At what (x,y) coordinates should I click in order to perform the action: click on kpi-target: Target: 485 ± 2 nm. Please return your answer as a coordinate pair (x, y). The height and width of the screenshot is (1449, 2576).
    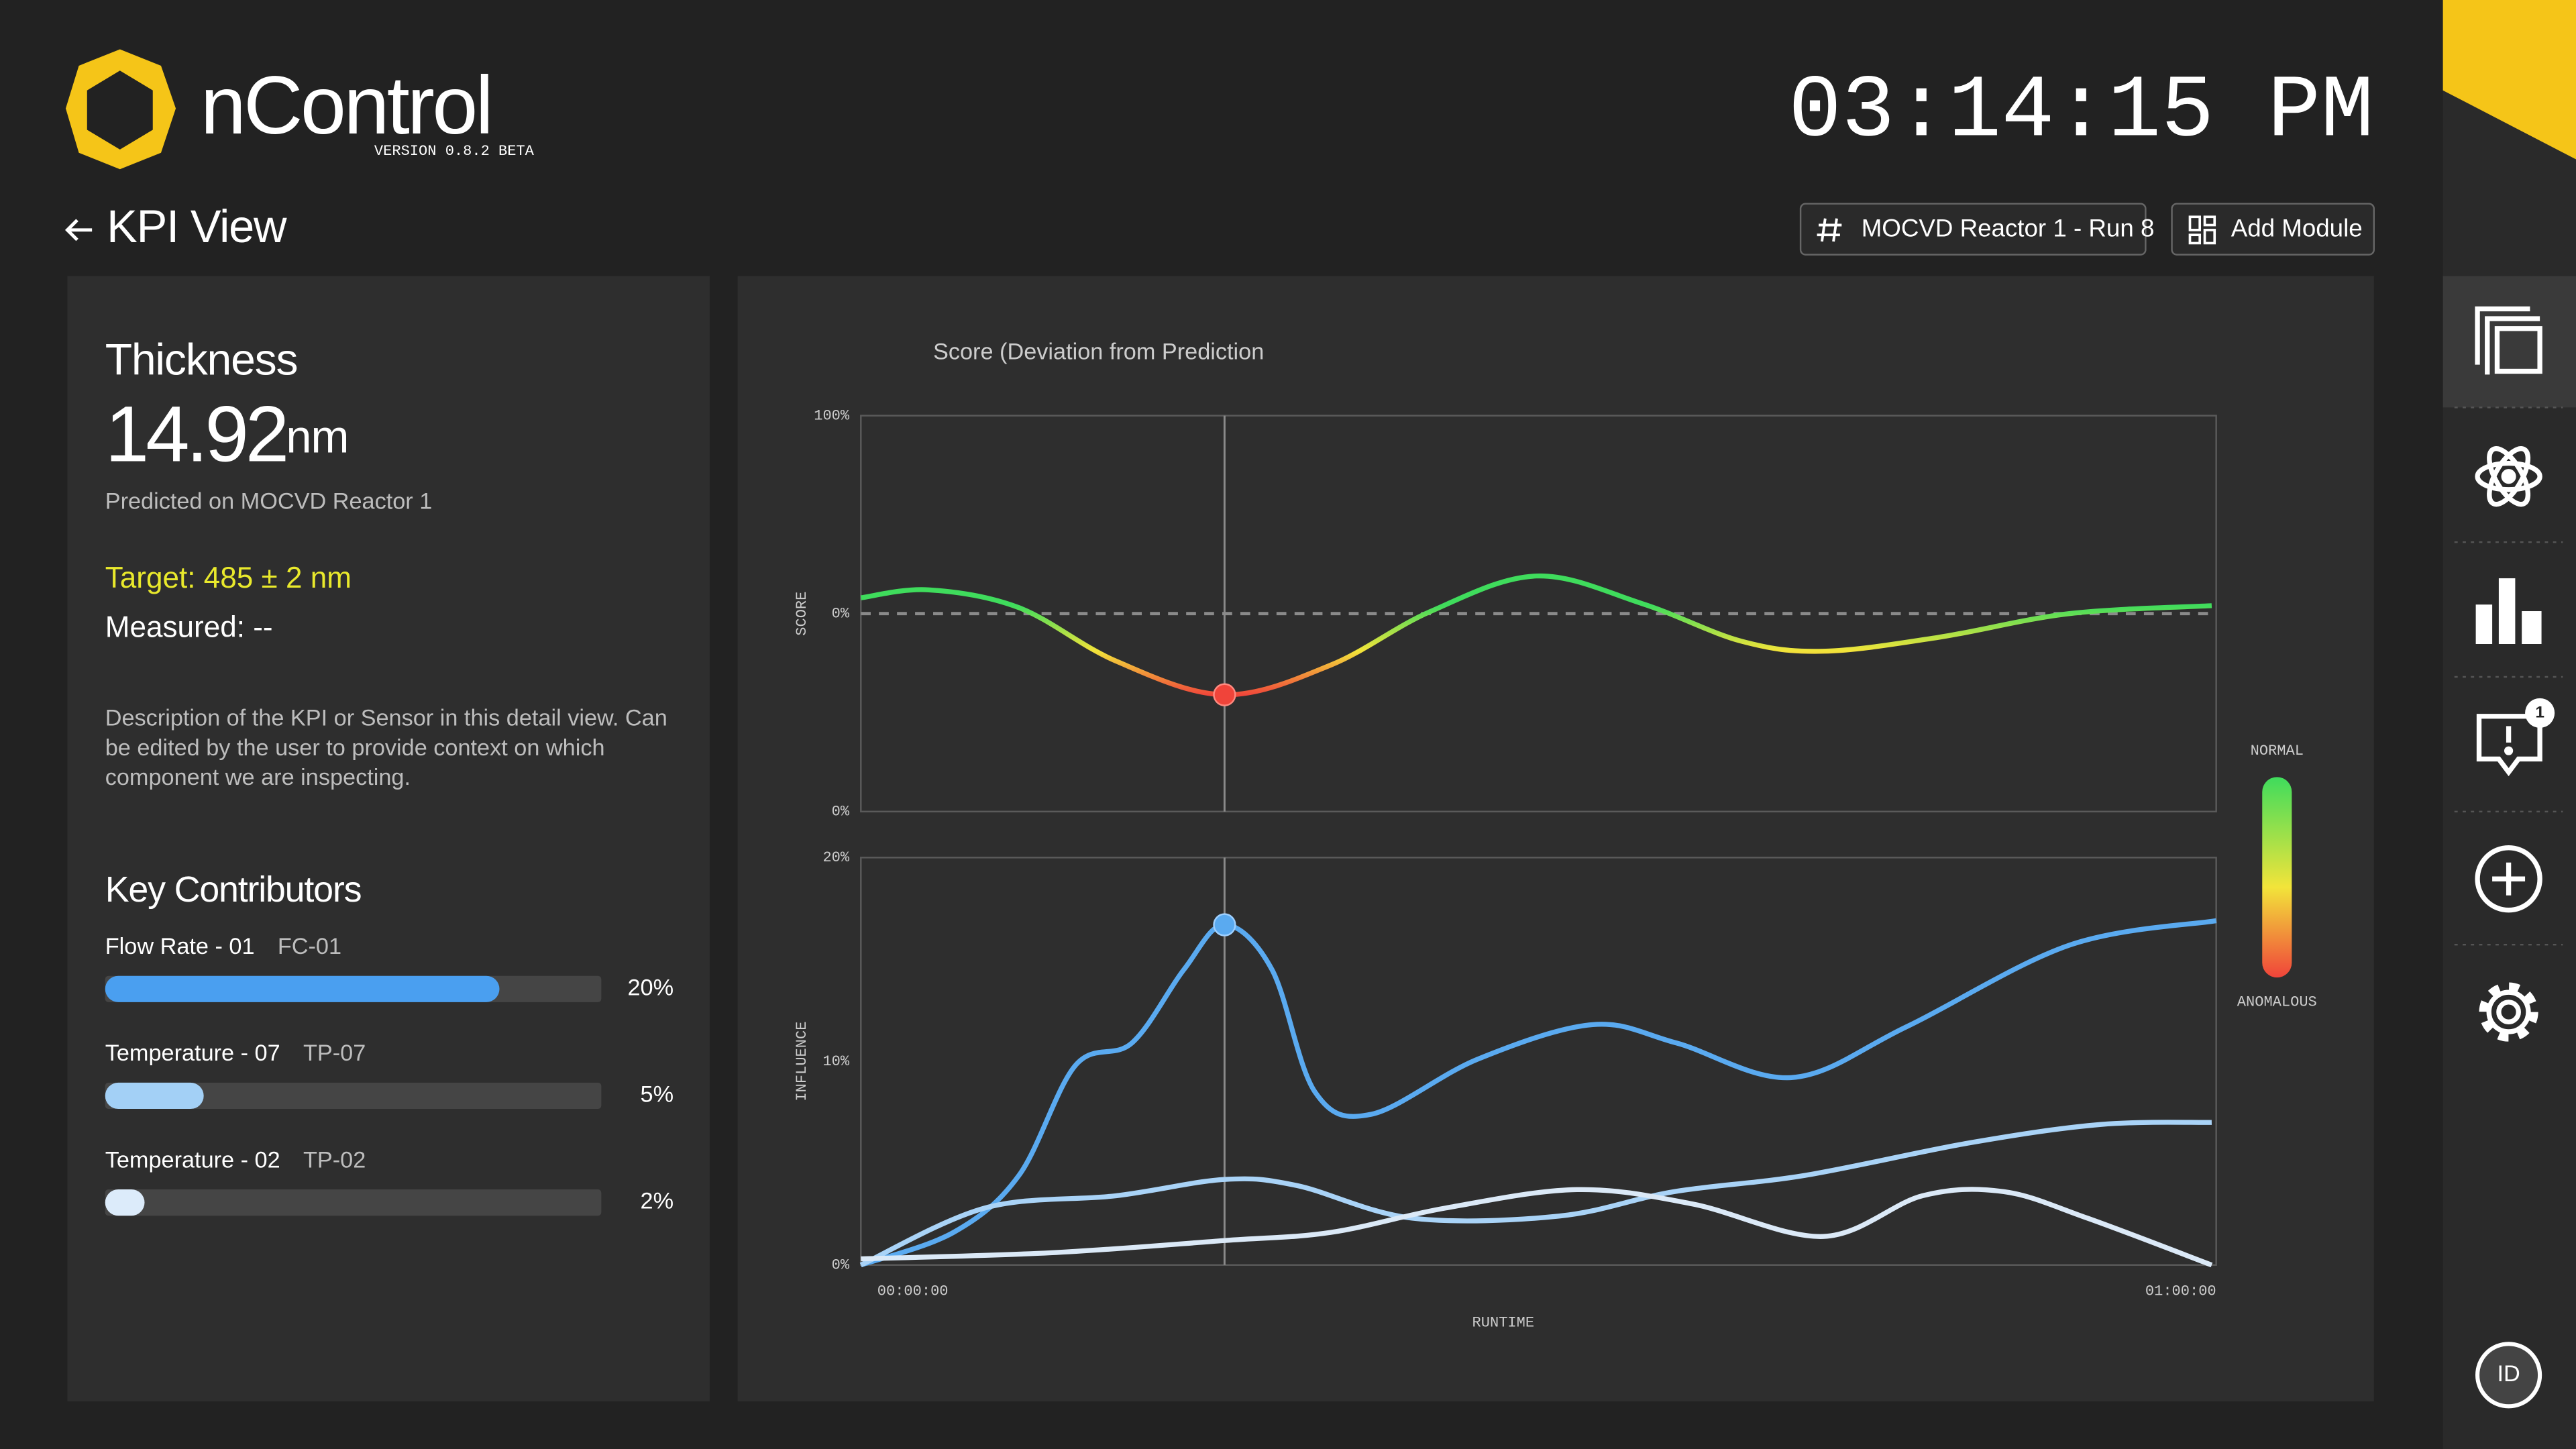
    Looking at the image, I should click on (228, 577).